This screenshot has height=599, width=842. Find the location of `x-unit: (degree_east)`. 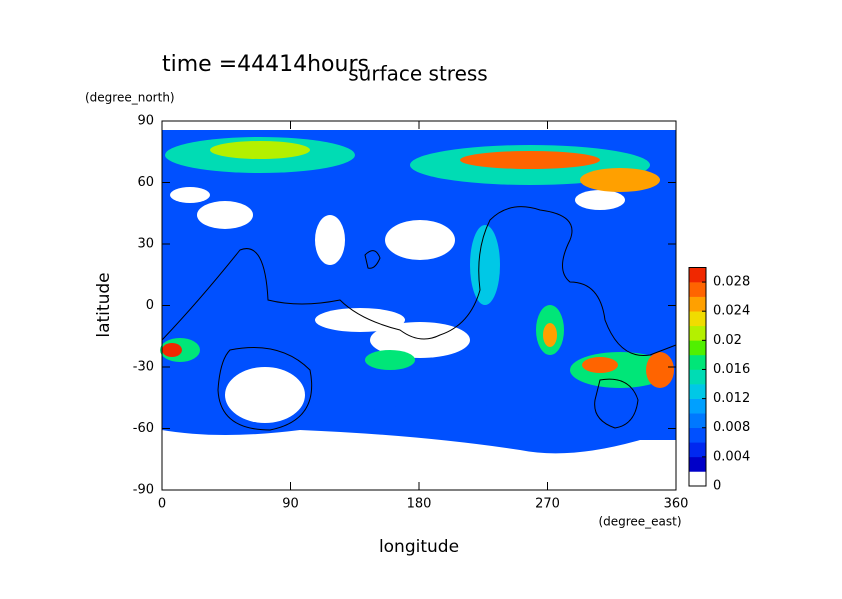

x-unit: (degree_east) is located at coordinates (639, 522).